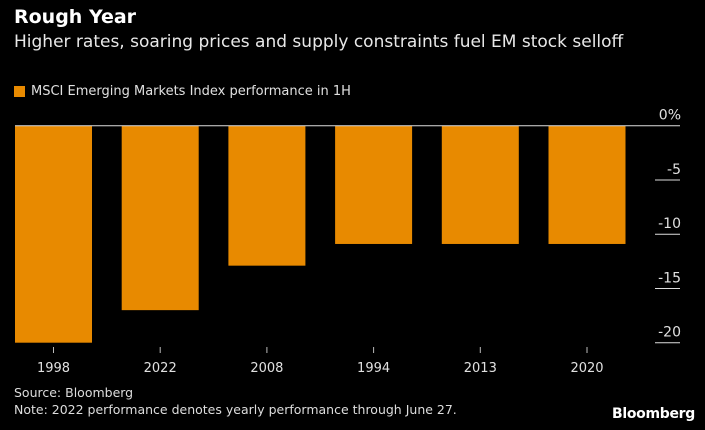  Describe the element at coordinates (160, 368) in the screenshot. I see `x-tick-label-2022: 2022` at that location.